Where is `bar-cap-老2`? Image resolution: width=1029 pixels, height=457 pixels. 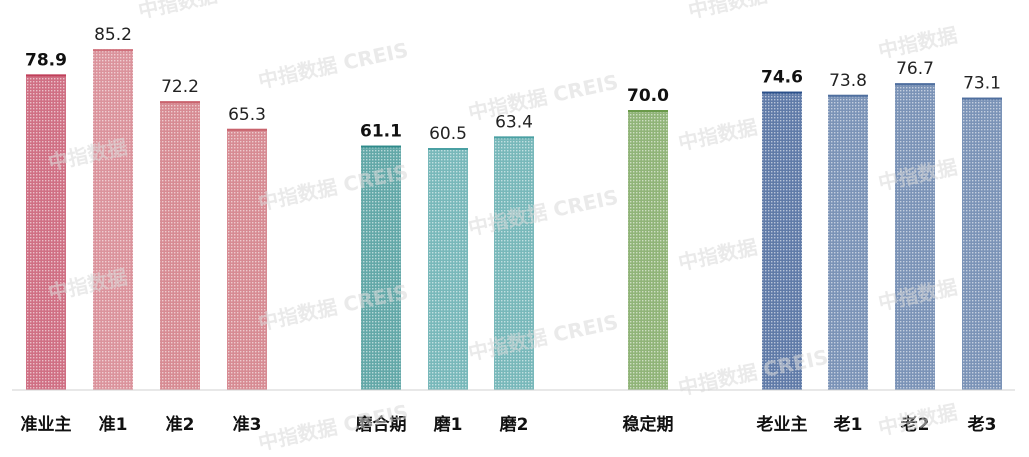
bar-cap-老2 is located at coordinates (915, 84).